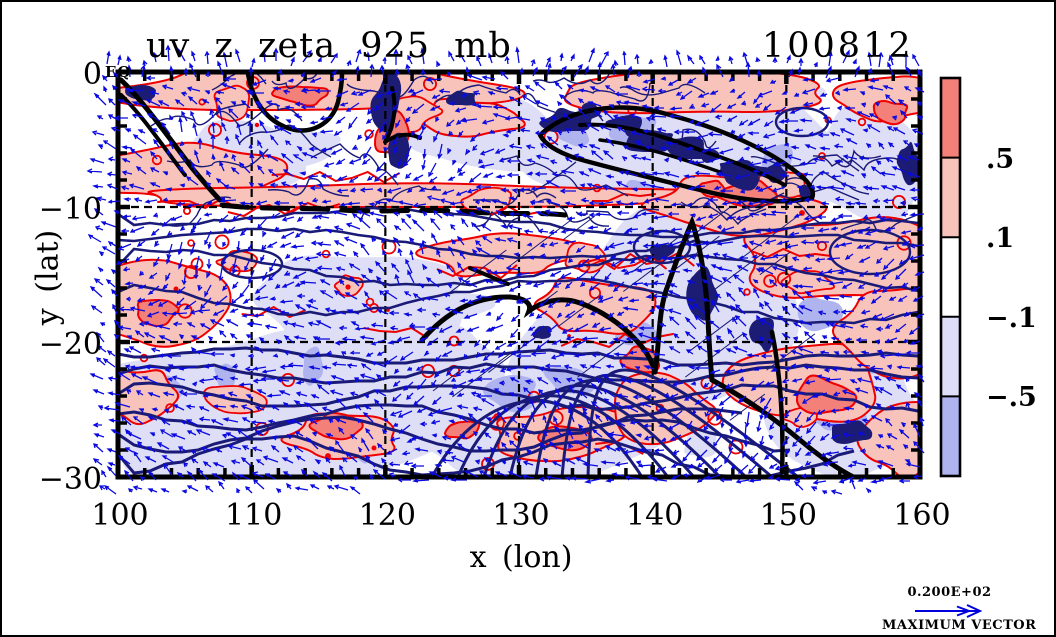  I want to click on colorbar-tick-label: .5, so click(1000, 159).